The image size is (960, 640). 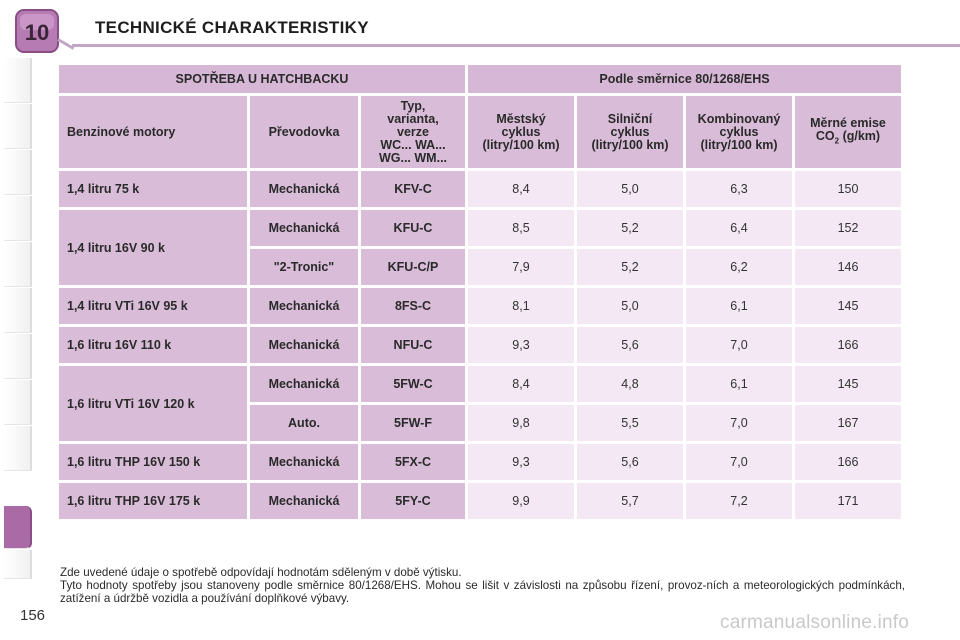 I want to click on urban-cell: 8,1, so click(x=521, y=306).